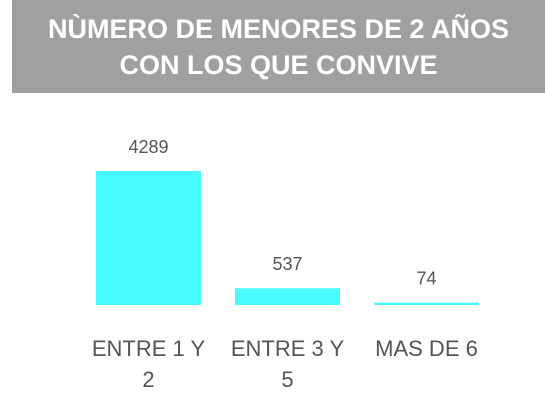  What do you see at coordinates (426, 348) in the screenshot?
I see `x-tick-label: MAS DE 6` at bounding box center [426, 348].